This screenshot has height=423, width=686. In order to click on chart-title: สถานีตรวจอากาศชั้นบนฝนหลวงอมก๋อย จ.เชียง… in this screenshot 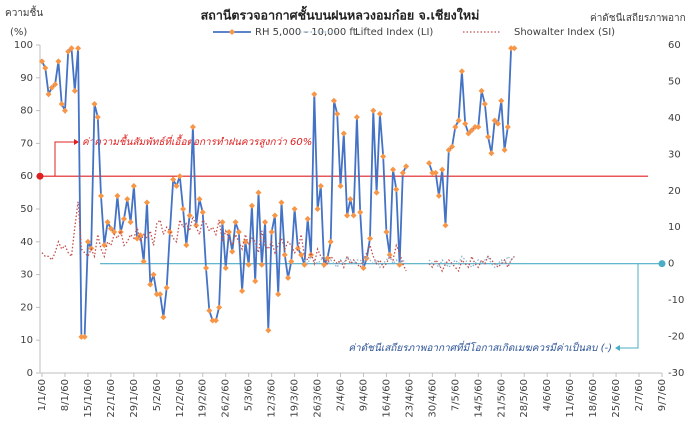, I will do `click(340, 14)`.